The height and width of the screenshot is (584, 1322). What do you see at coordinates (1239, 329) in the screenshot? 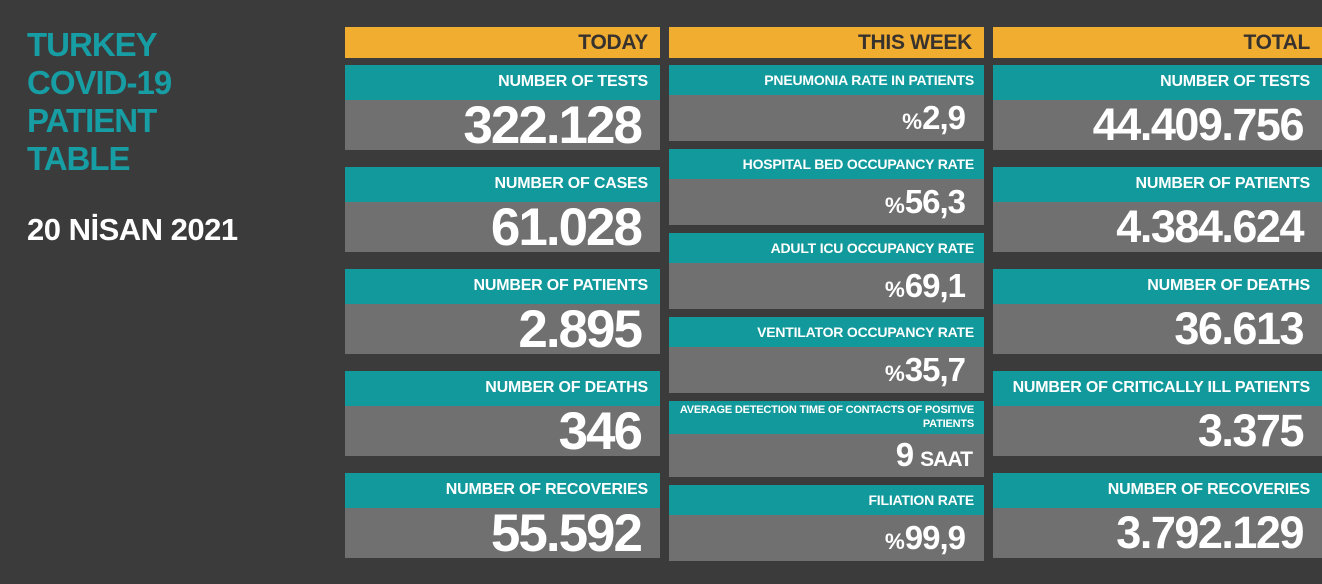
I see `stat-number: 36.613` at bounding box center [1239, 329].